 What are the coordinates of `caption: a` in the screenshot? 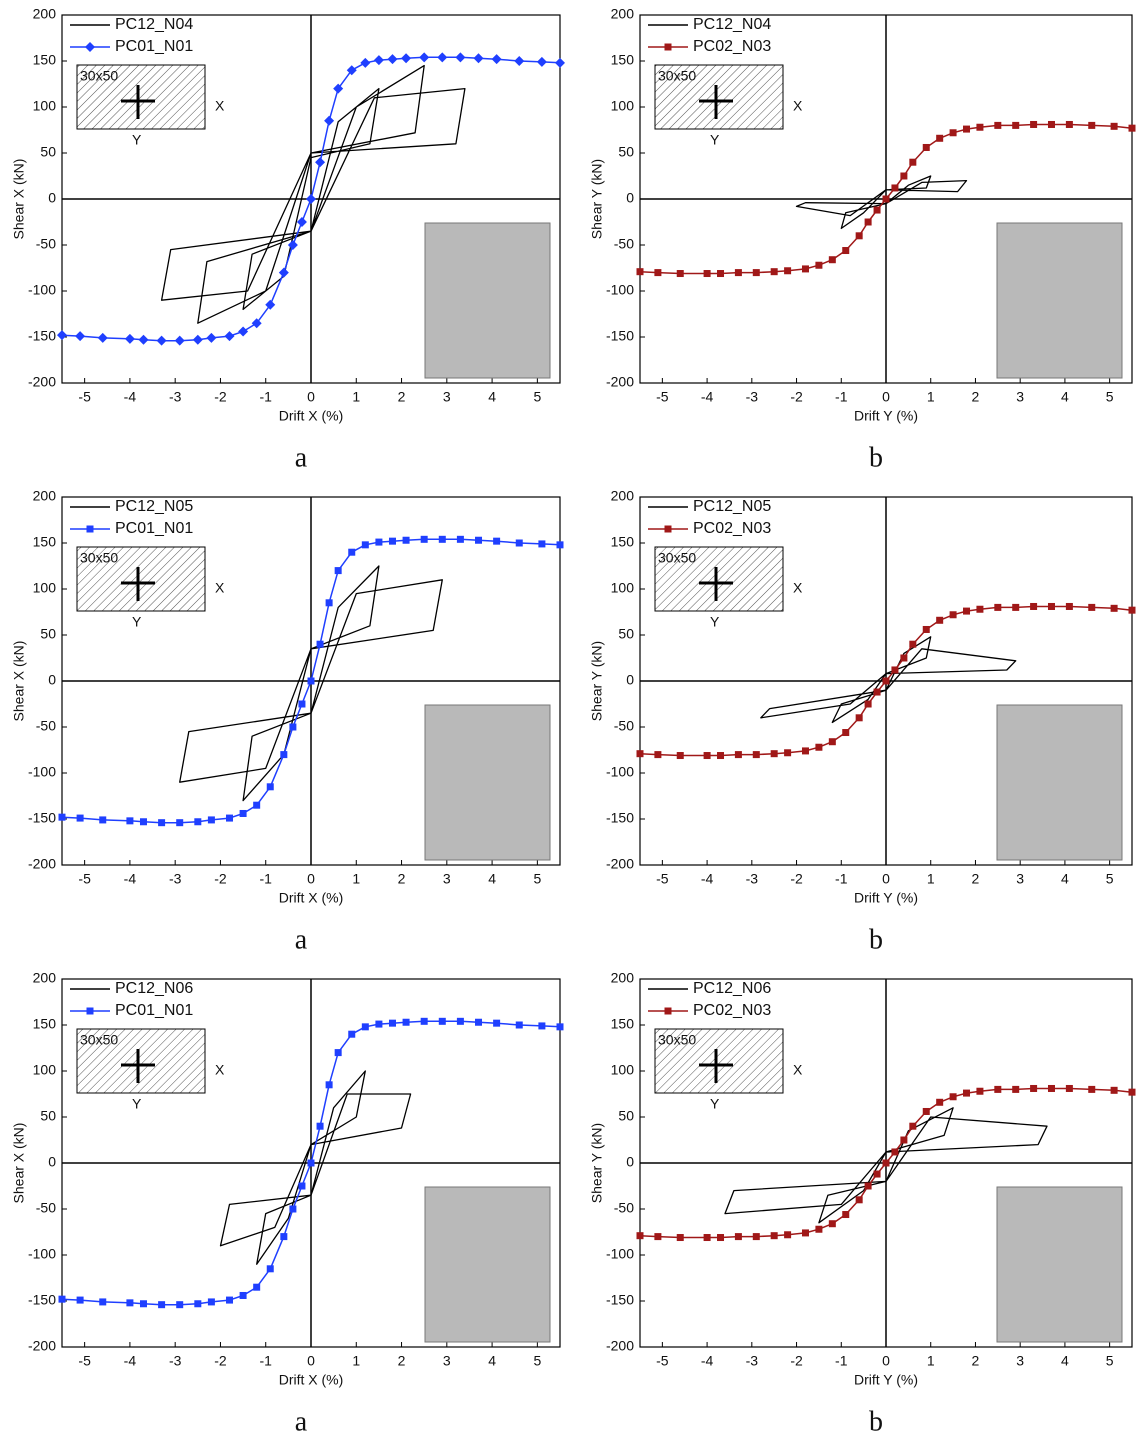 It's located at (301, 939).